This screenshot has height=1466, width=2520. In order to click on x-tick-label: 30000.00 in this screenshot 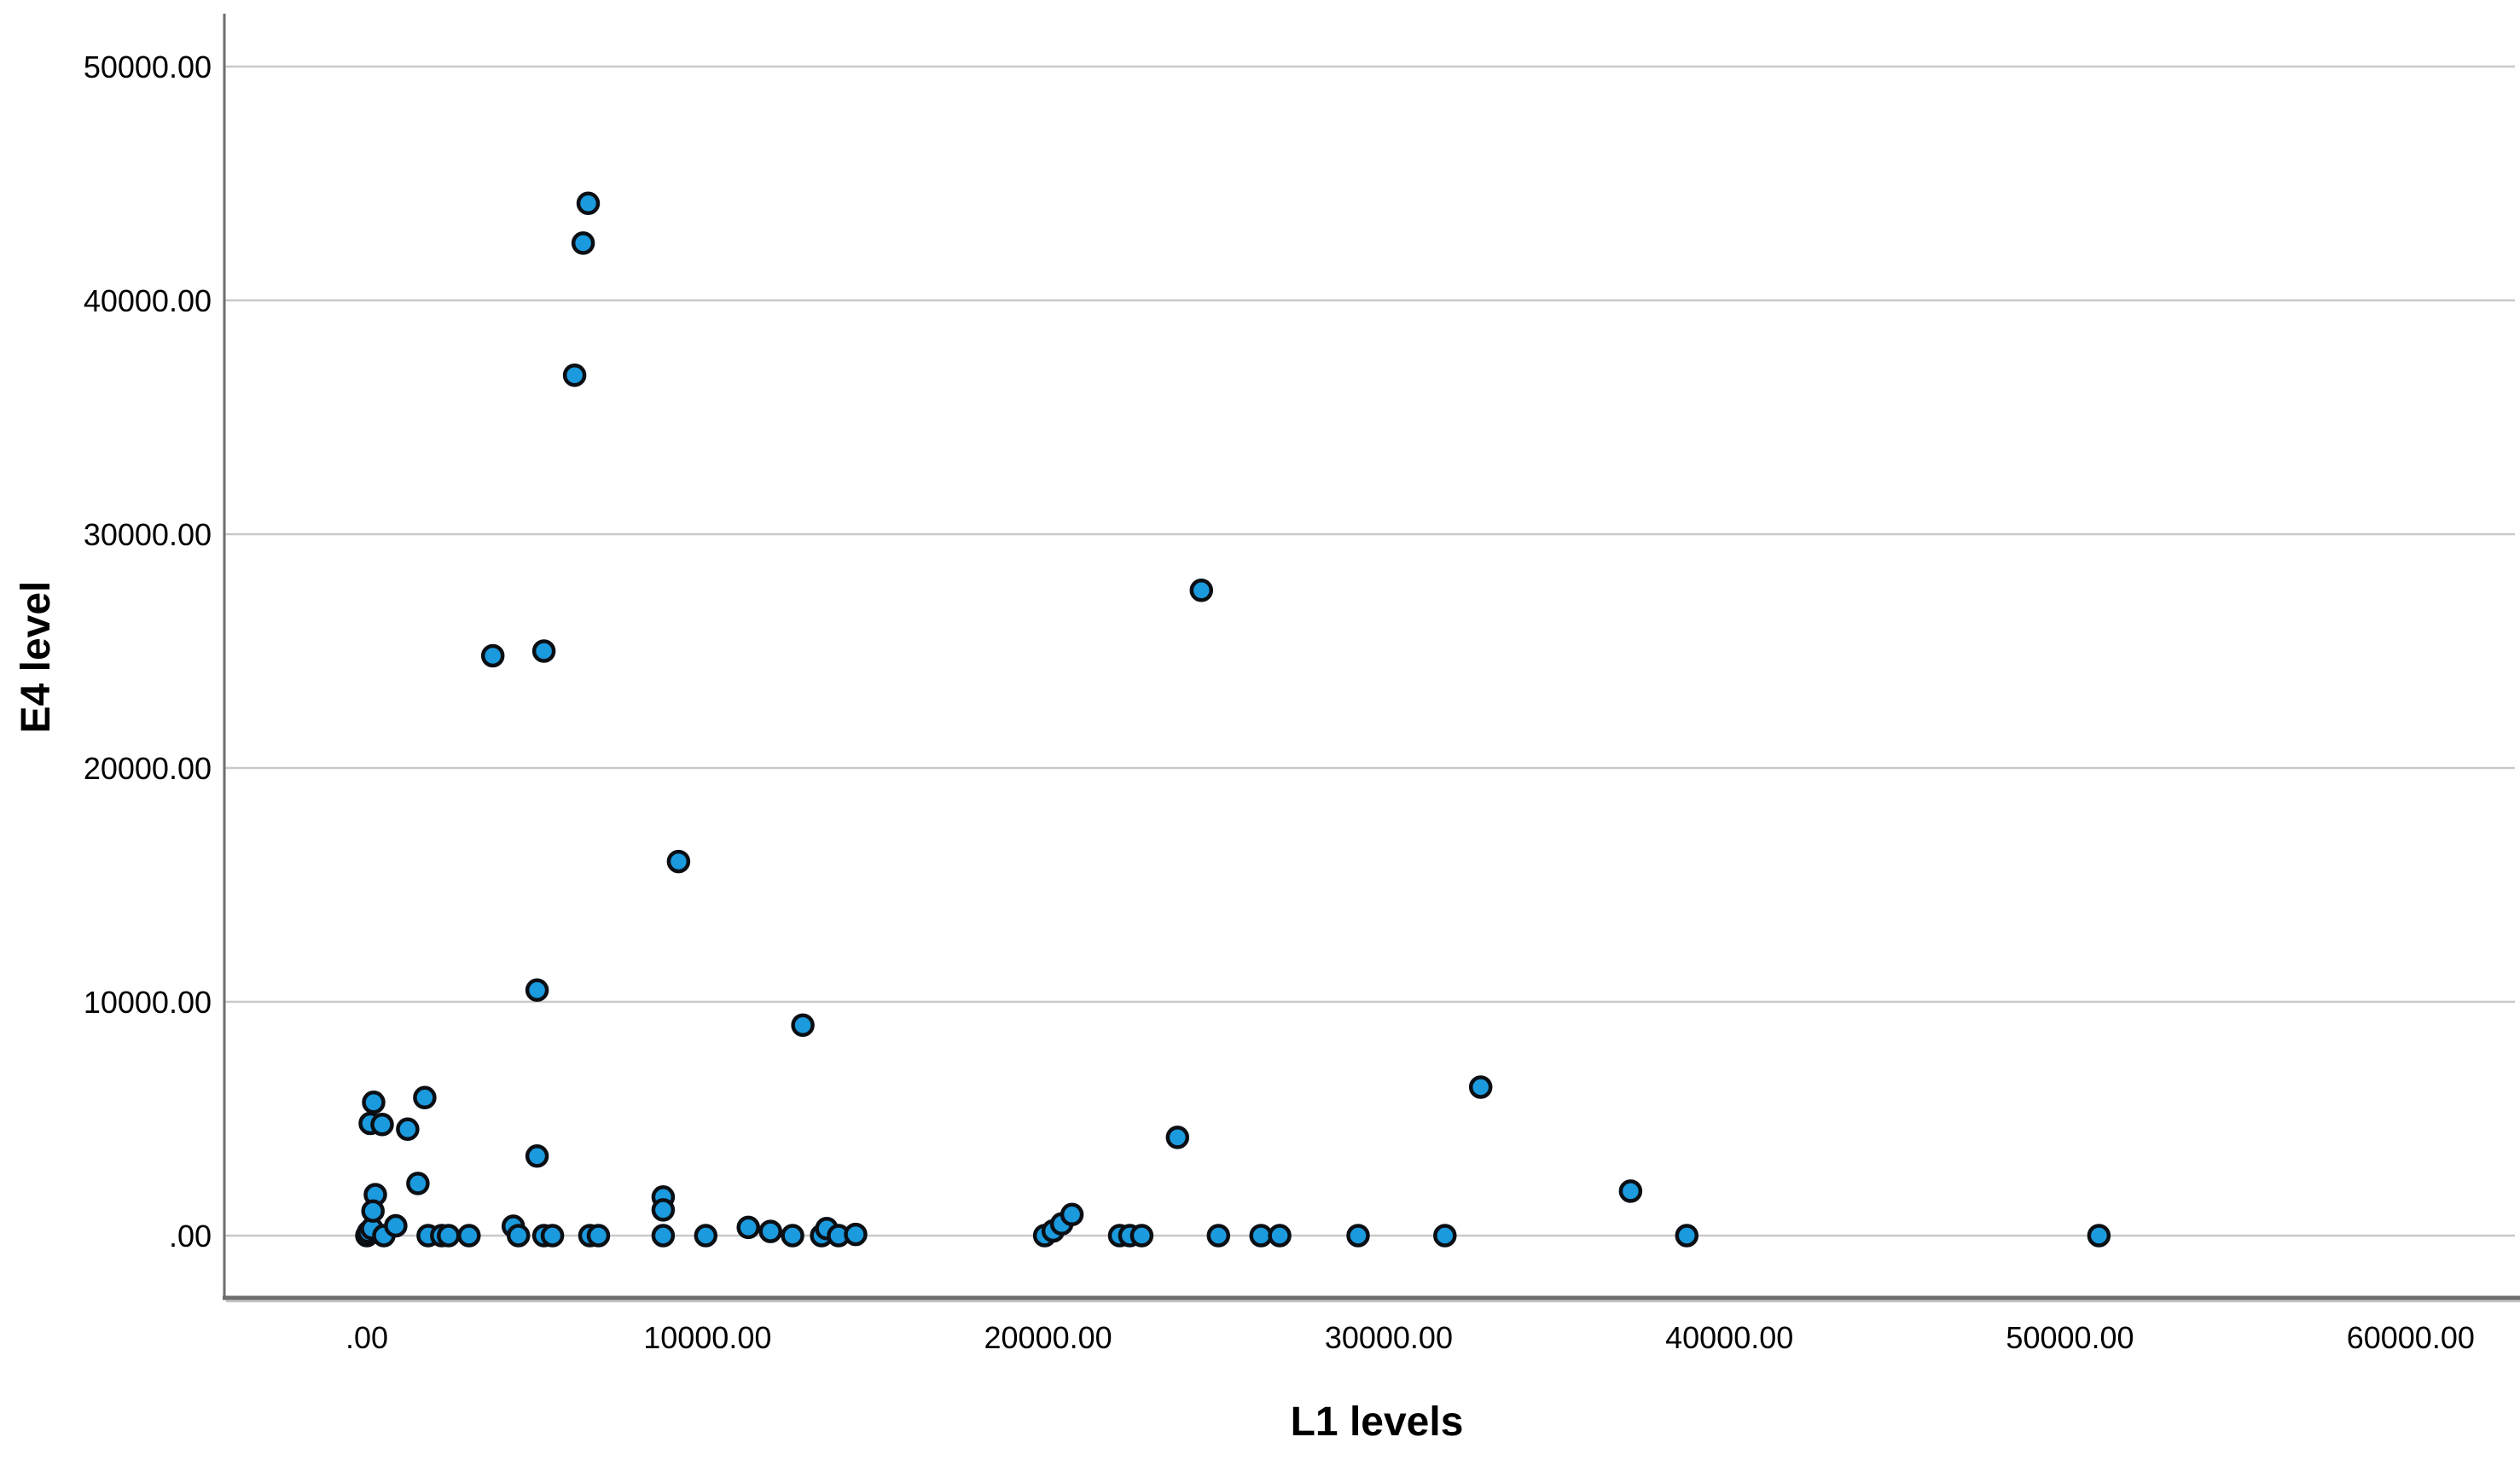, I will do `click(1389, 1337)`.